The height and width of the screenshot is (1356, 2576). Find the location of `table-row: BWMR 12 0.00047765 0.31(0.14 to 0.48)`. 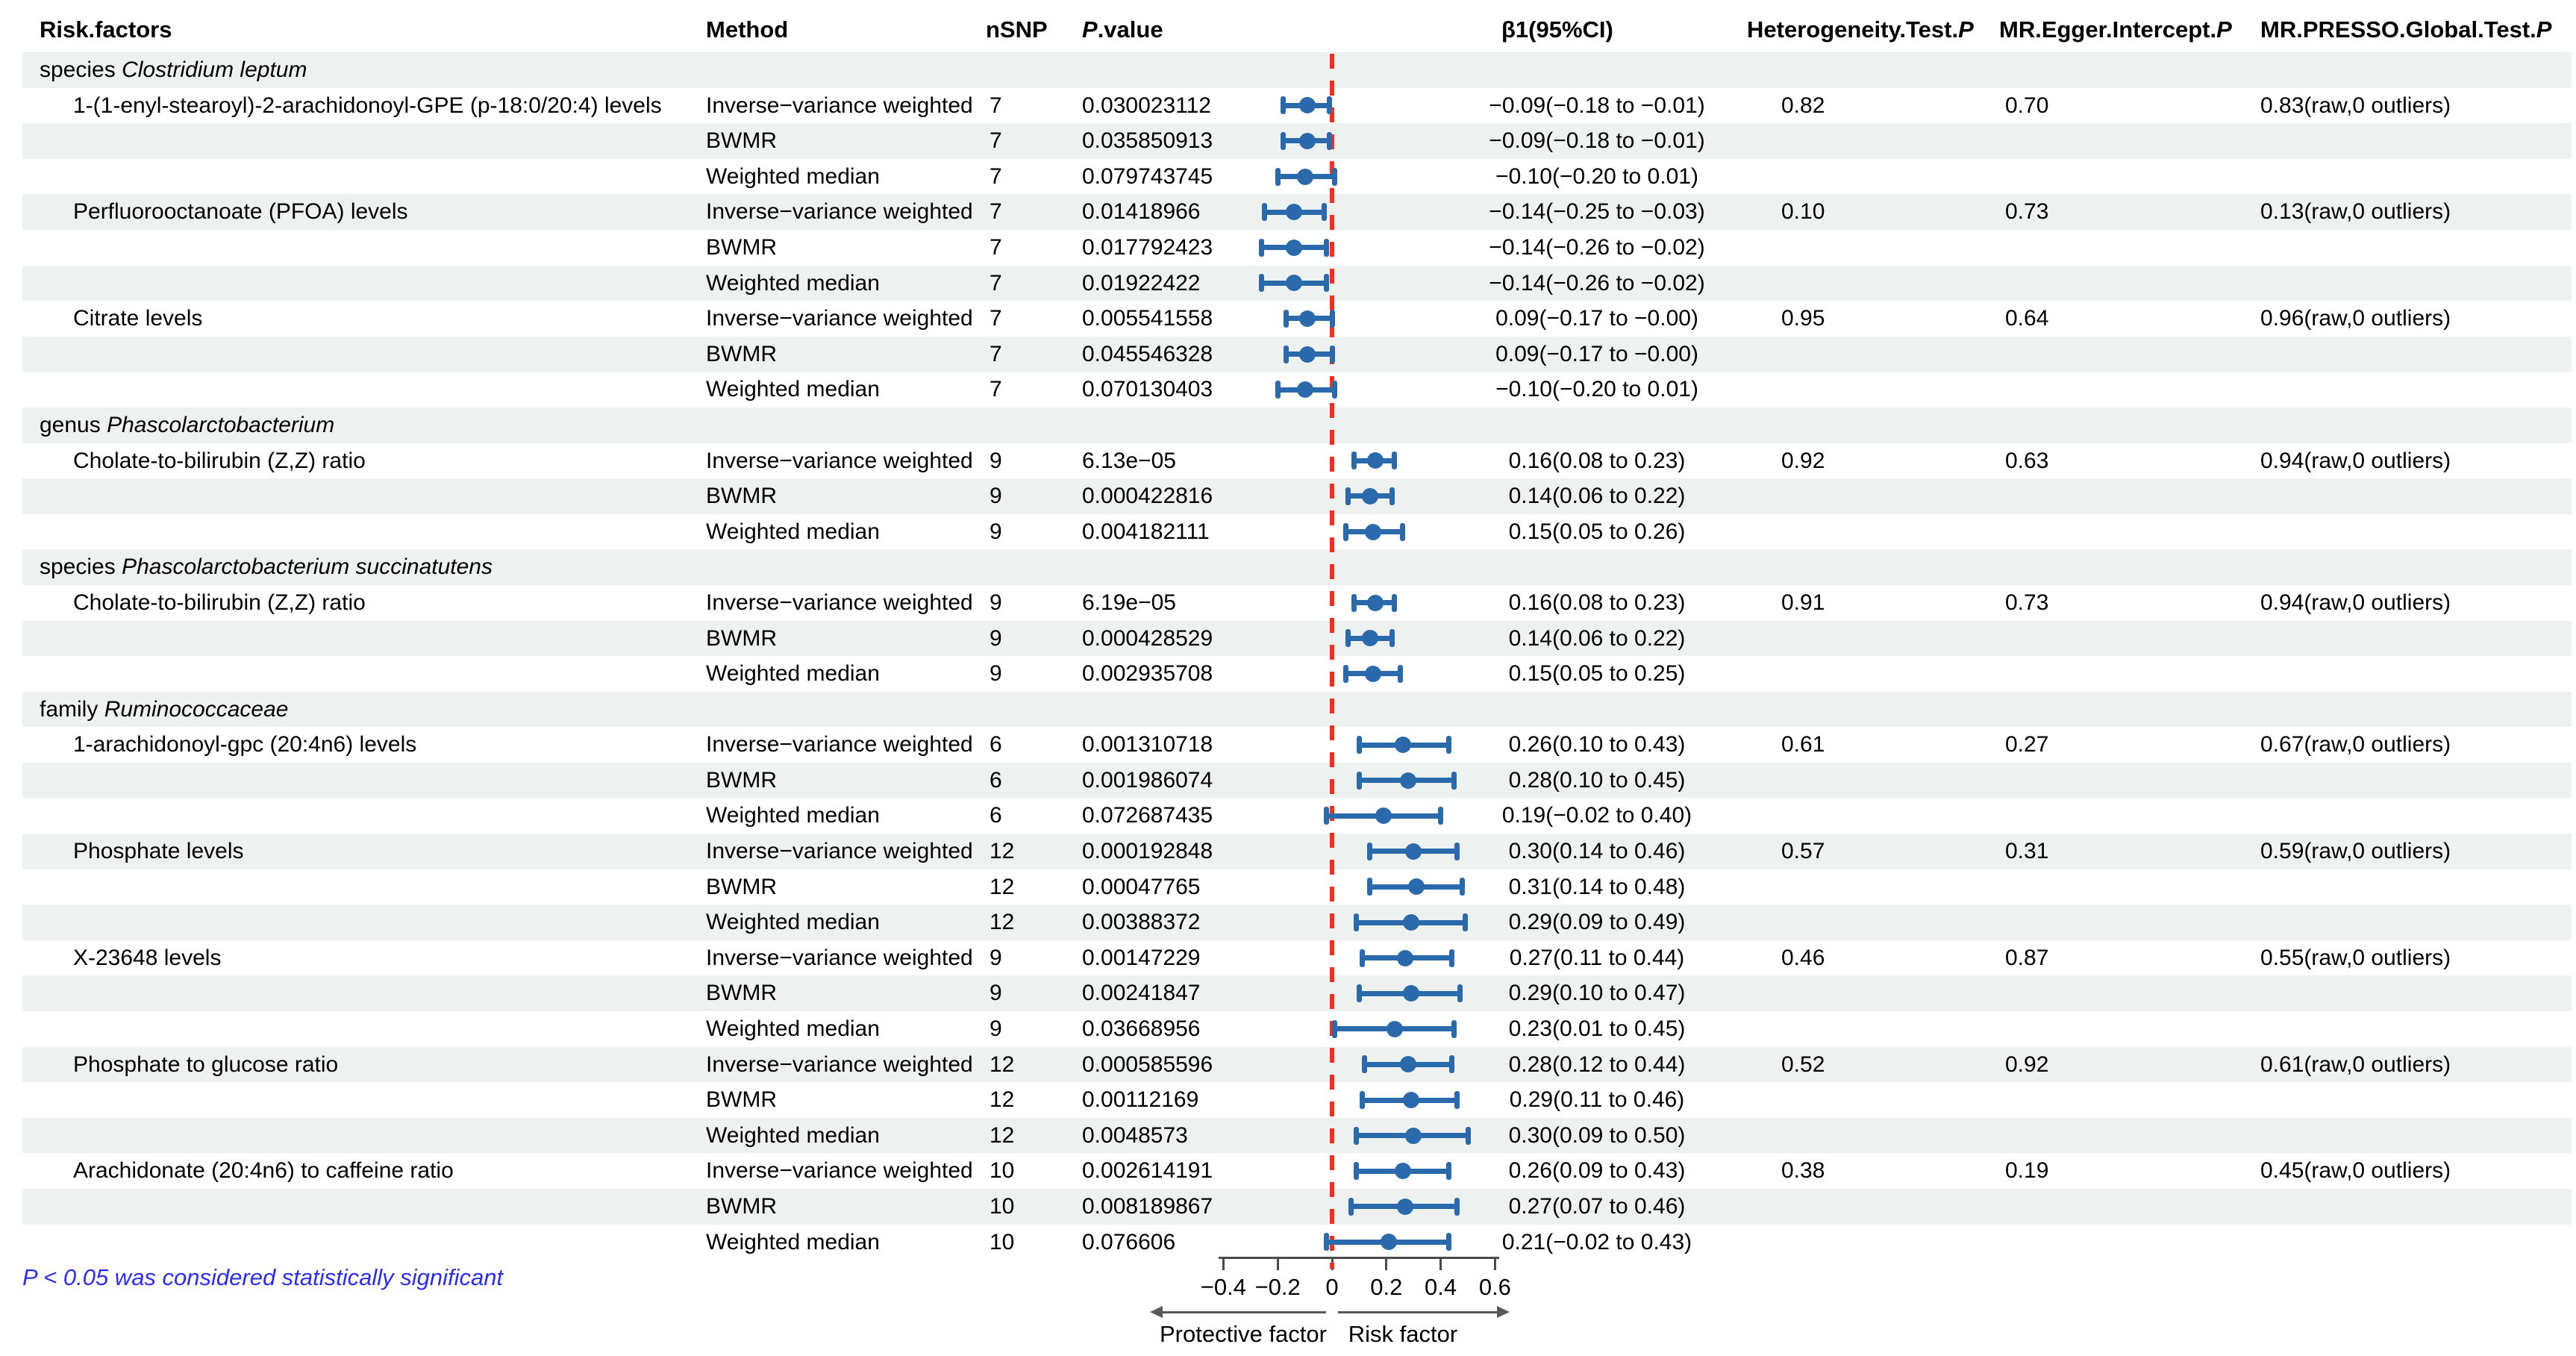

table-row: BWMR 12 0.00047765 0.31(0.14 to 0.48) is located at coordinates (1288, 887).